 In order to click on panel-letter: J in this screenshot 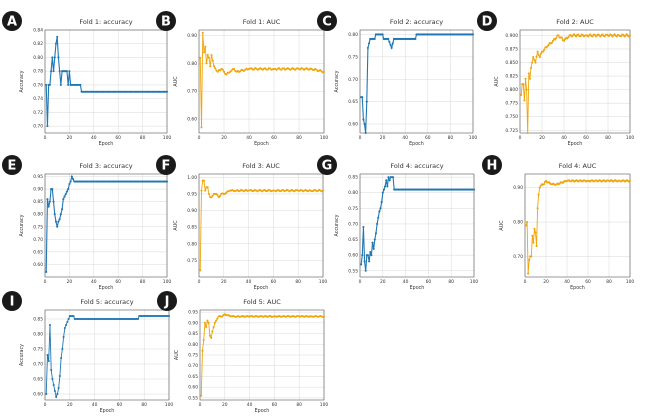, I will do `click(167, 302)`.